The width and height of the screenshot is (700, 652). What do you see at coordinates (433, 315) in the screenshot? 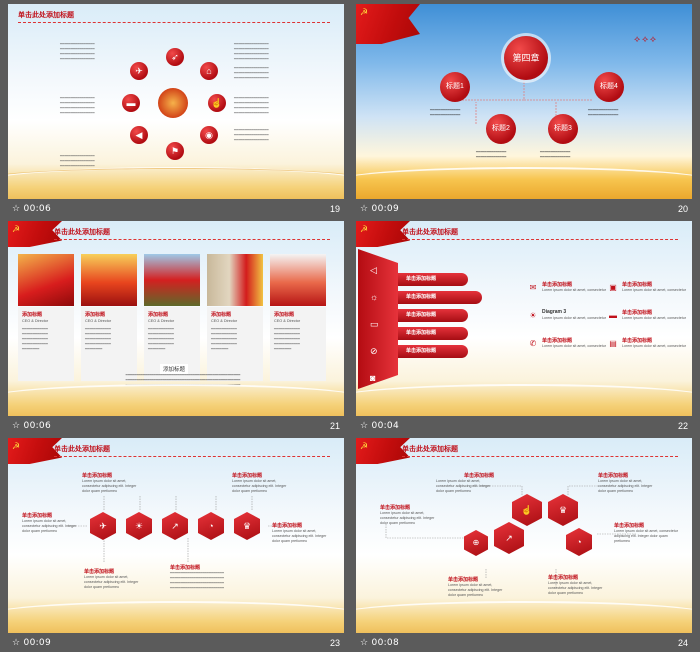
I see `tab-bar-3: 单击添加标题` at bounding box center [433, 315].